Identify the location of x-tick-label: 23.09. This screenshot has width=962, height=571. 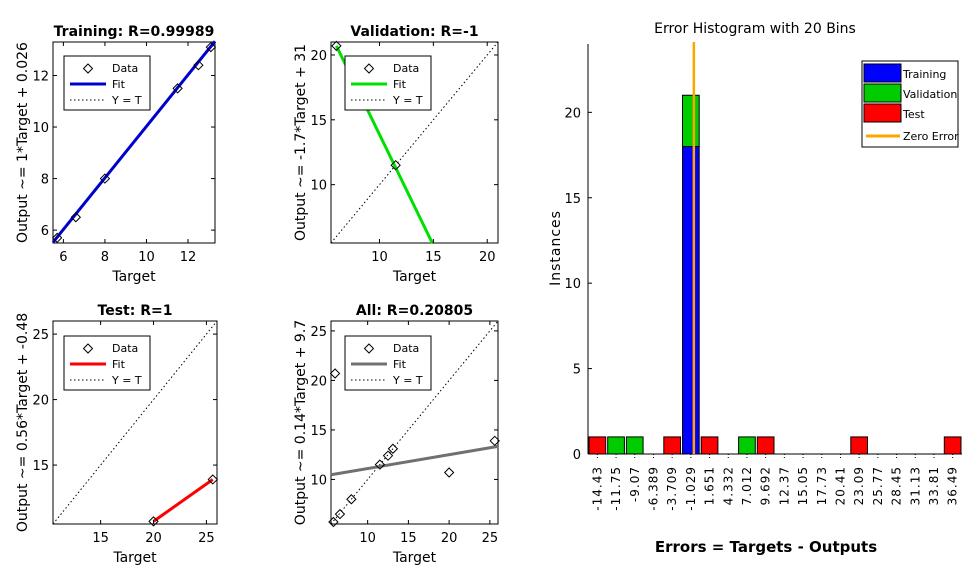
(859, 485).